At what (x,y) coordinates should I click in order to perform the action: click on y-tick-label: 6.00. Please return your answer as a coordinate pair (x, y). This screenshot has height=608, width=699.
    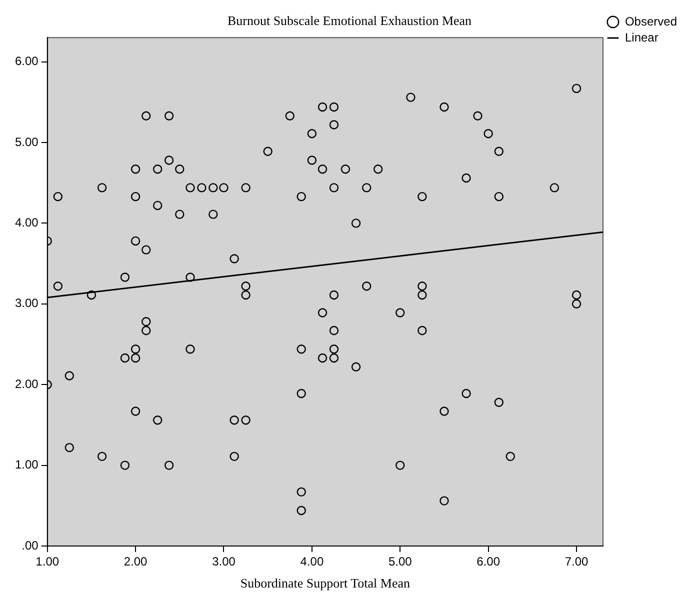
    Looking at the image, I should click on (26, 61).